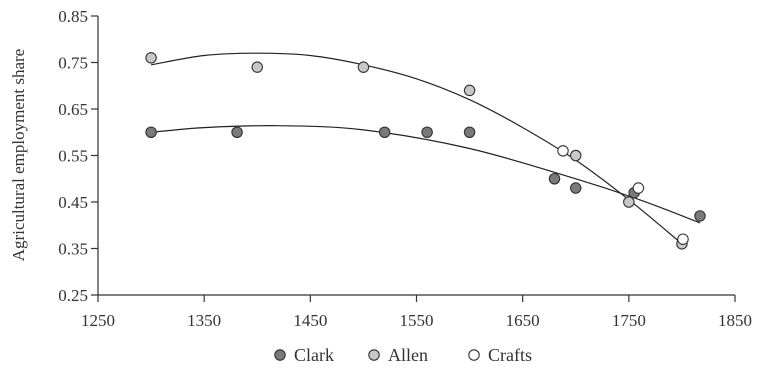 This screenshot has width=759, height=369. Describe the element at coordinates (73, 156) in the screenshot. I see `y-tick-label: 0.55` at that location.